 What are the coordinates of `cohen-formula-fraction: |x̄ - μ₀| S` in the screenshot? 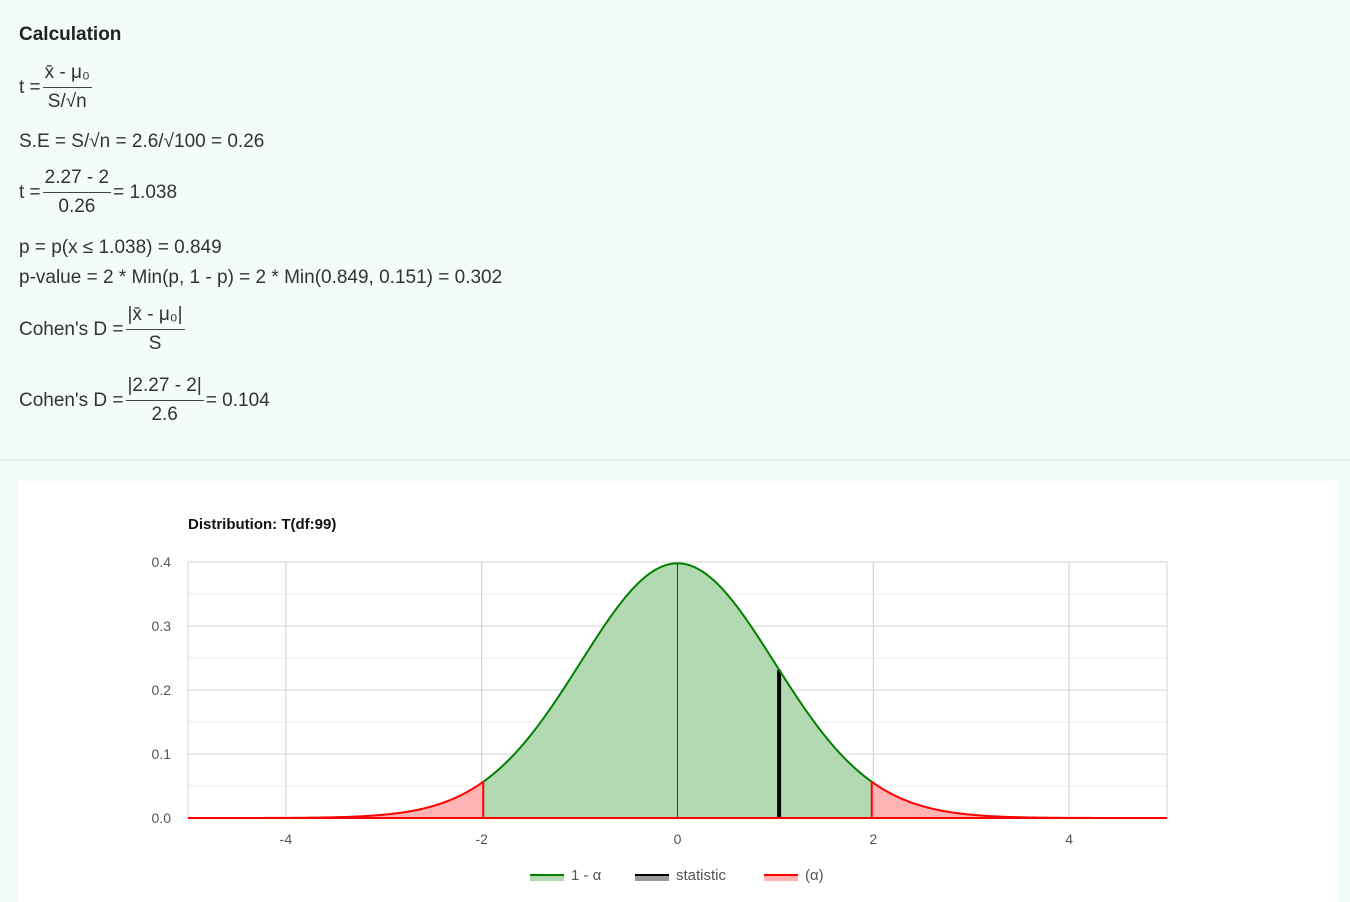 It's located at (155, 329).